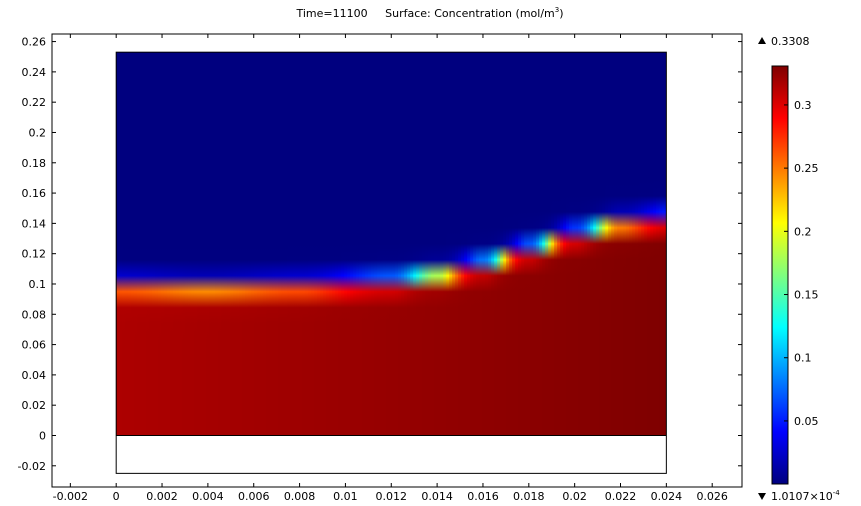 The height and width of the screenshot is (506, 861). Describe the element at coordinates (34, 405) in the screenshot. I see `y-tick-label: 0.02` at that location.